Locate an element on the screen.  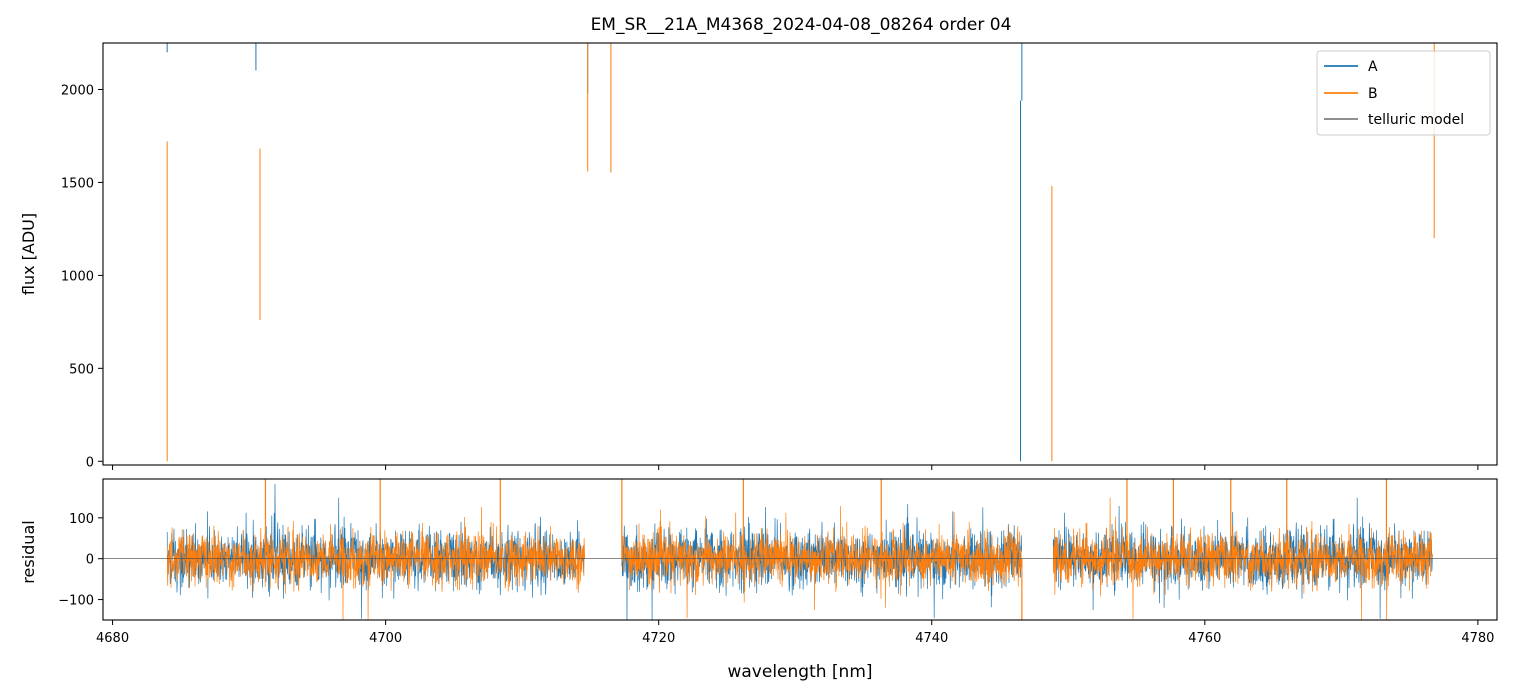
legend-label-a: A is located at coordinates (1373, 67).